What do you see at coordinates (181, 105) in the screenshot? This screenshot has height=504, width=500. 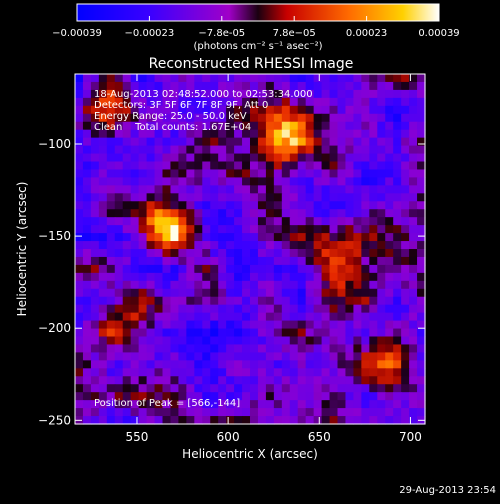 I see `annotation-detectors: Detectors: 3F 5F 6F 7F 8F 9F, Att 0` at bounding box center [181, 105].